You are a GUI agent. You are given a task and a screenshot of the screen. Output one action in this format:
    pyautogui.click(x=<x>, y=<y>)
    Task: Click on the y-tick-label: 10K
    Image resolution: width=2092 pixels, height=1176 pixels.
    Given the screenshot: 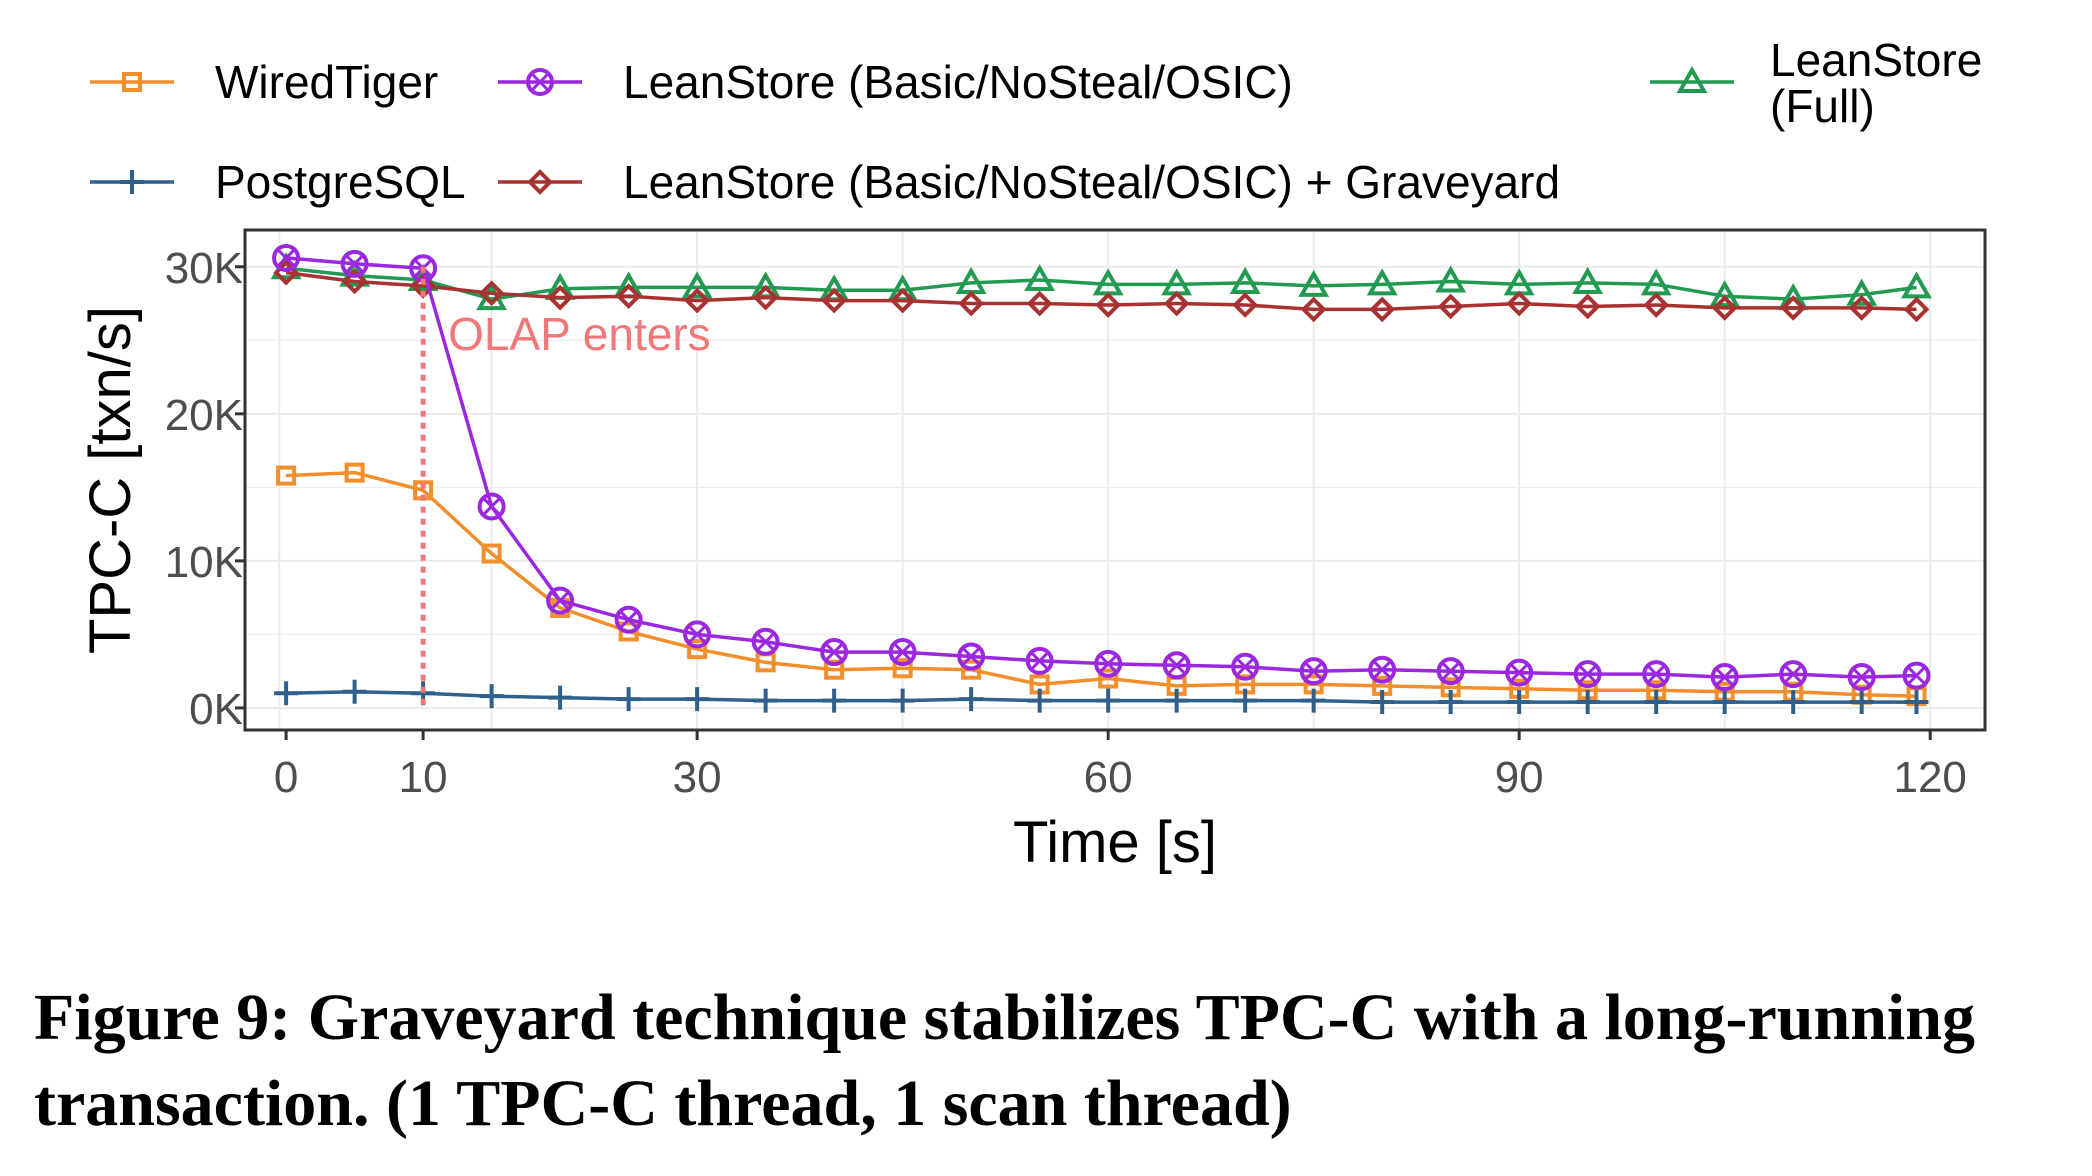 What is the action you would take?
    pyautogui.click(x=204, y=562)
    